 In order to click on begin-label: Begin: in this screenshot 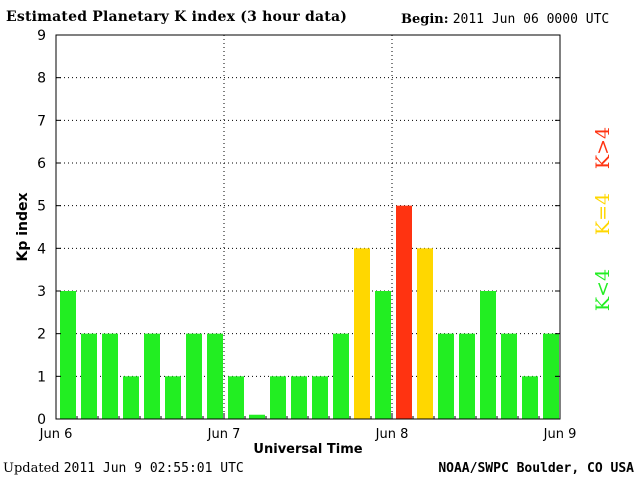, I will do `click(425, 19)`.